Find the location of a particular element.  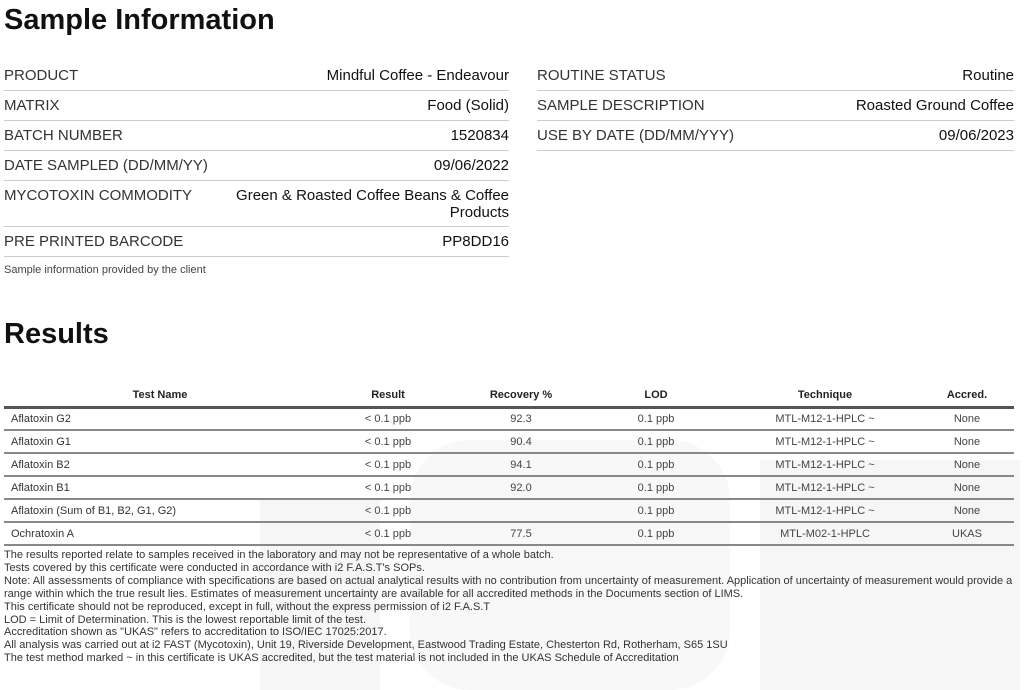

table-cell is located at coordinates (521, 511).